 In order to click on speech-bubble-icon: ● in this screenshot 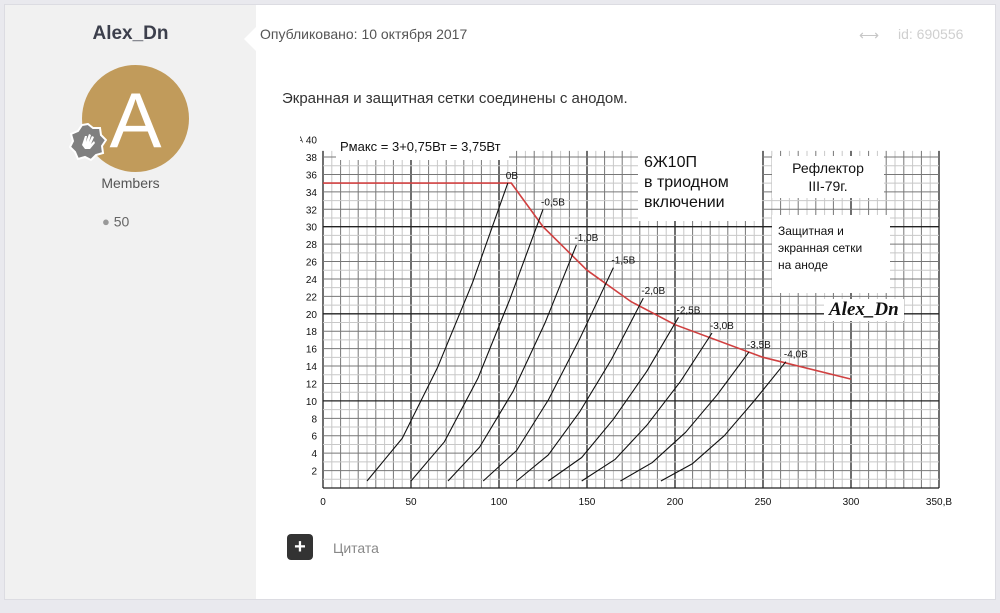, I will do `click(106, 221)`.